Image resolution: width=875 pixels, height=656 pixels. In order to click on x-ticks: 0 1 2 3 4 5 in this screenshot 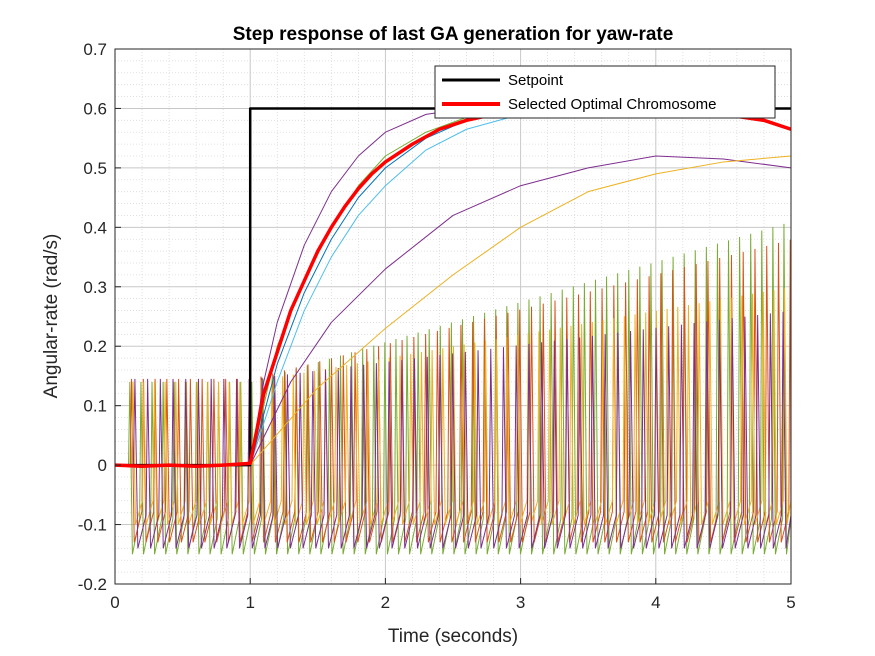, I will do `click(453, 595)`.